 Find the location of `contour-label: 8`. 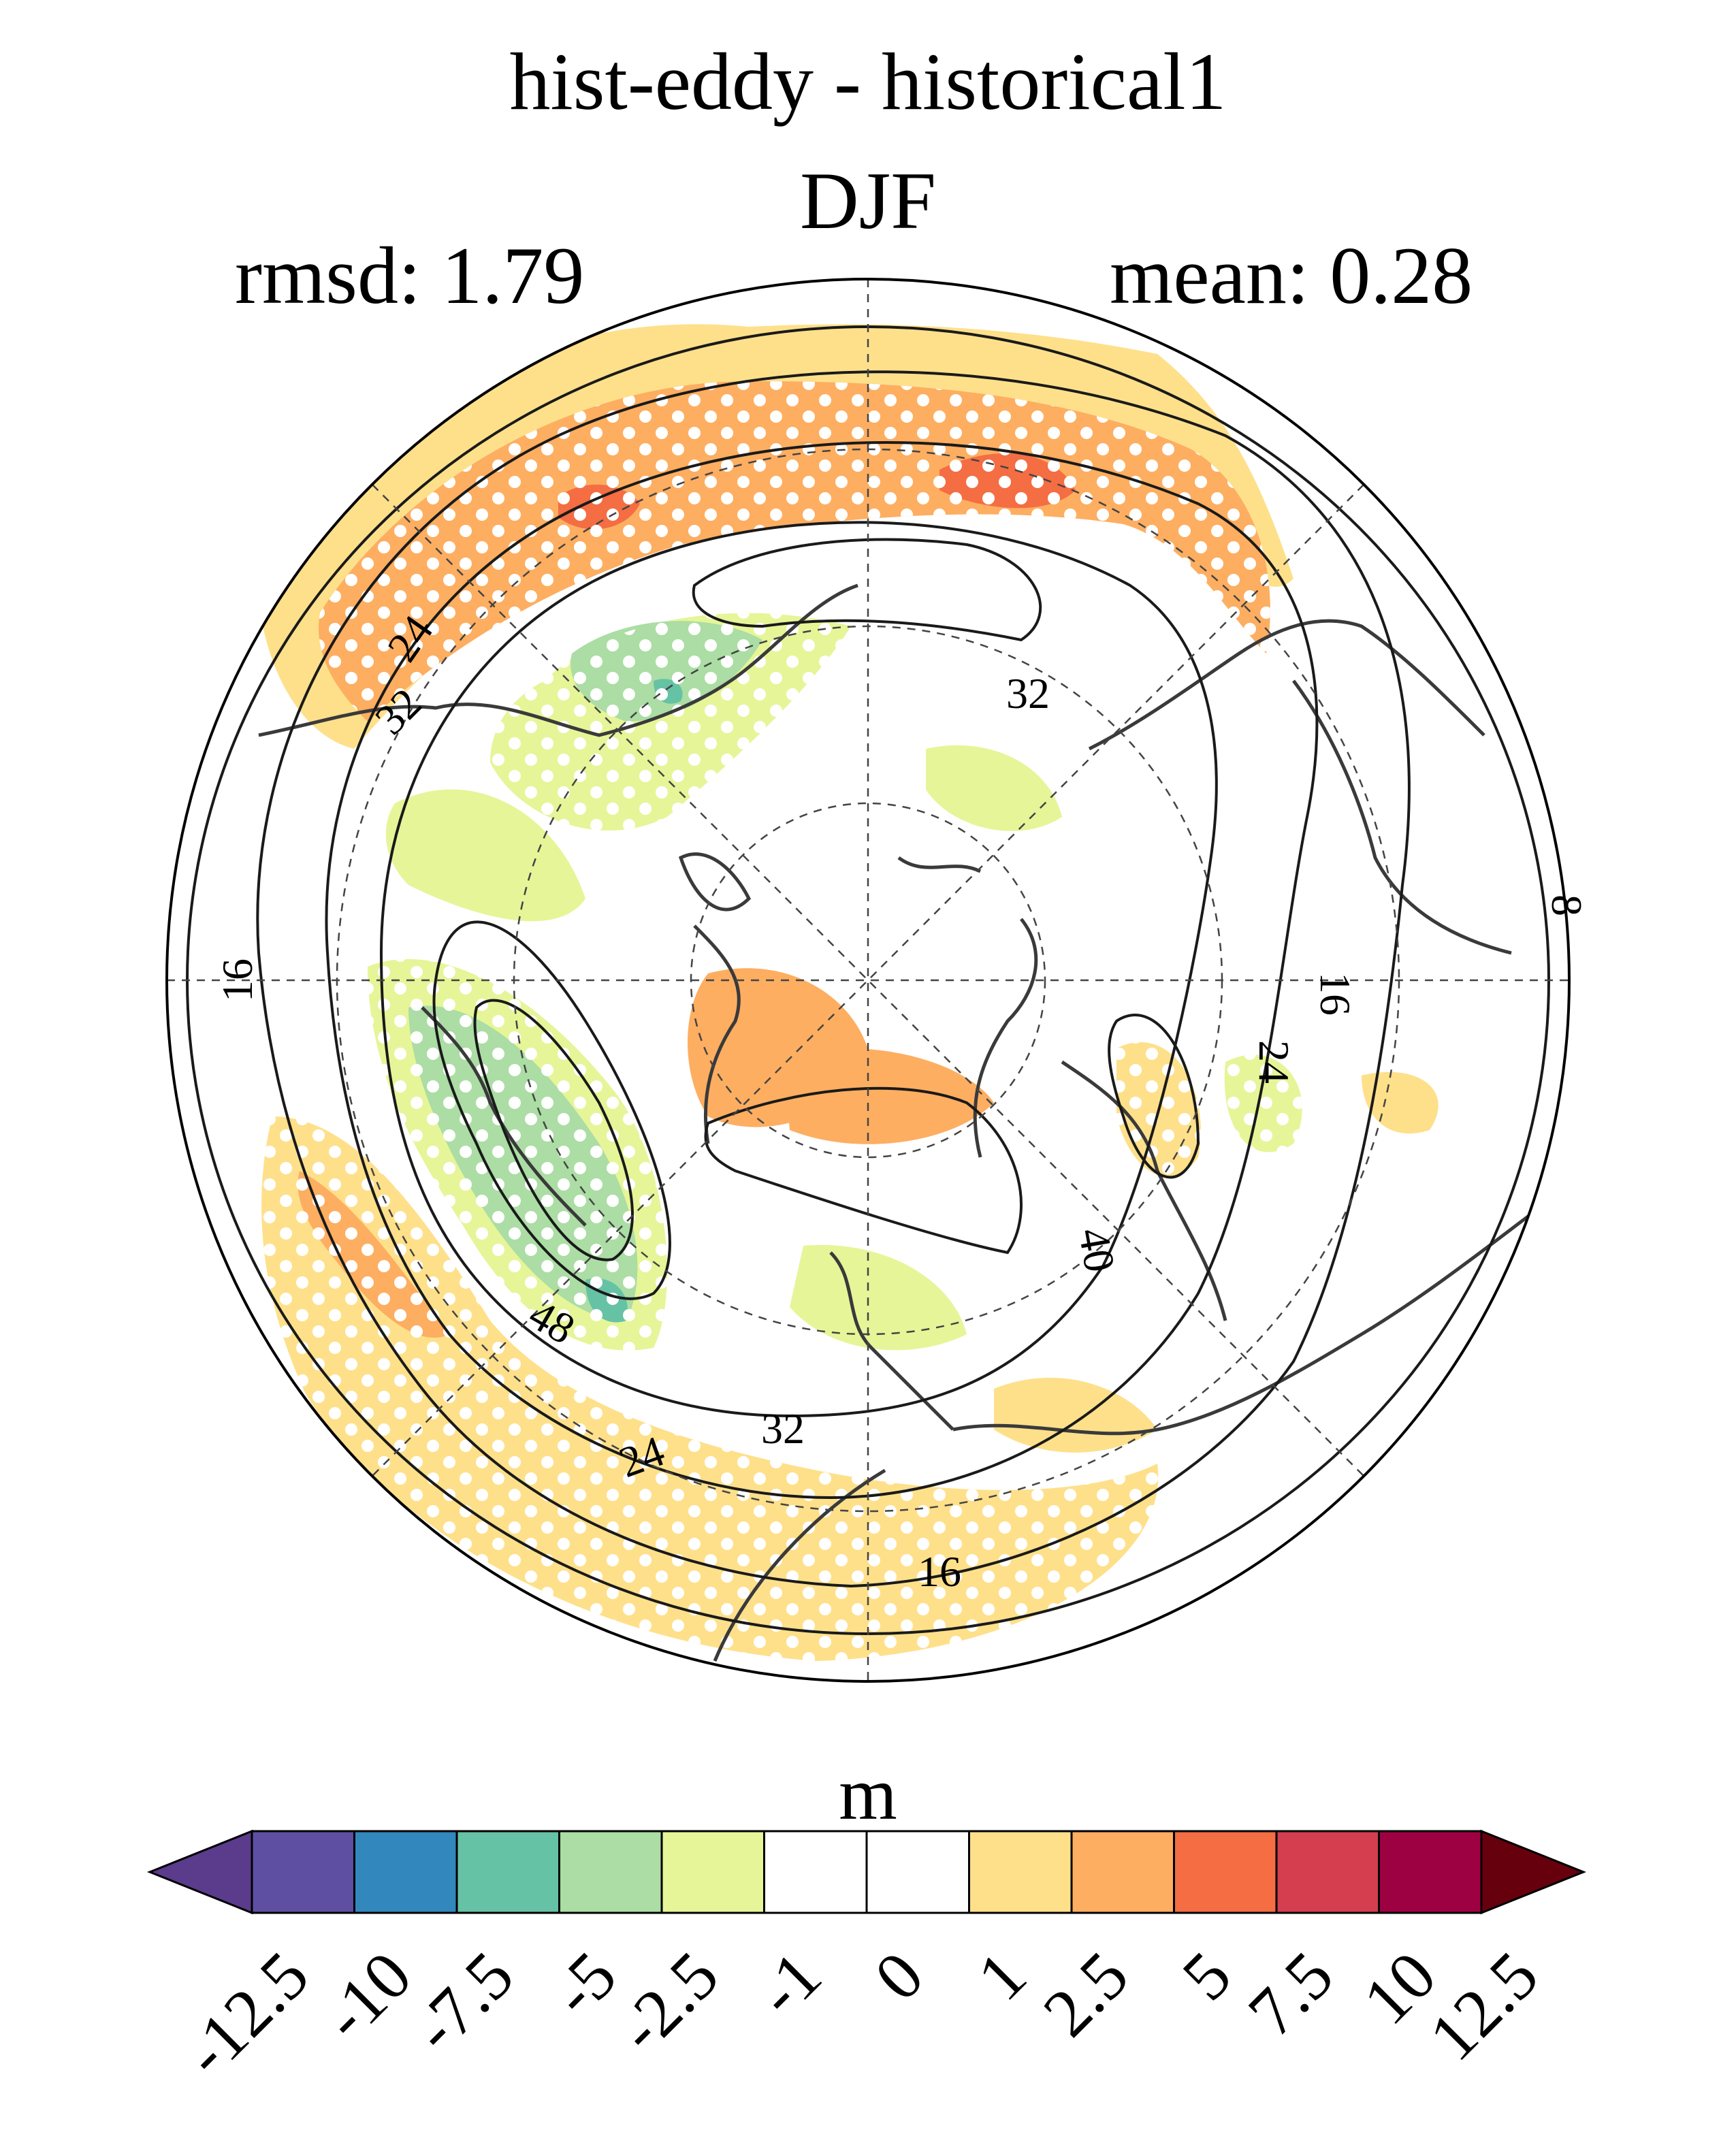

contour-label: 8 is located at coordinates (1567, 905).